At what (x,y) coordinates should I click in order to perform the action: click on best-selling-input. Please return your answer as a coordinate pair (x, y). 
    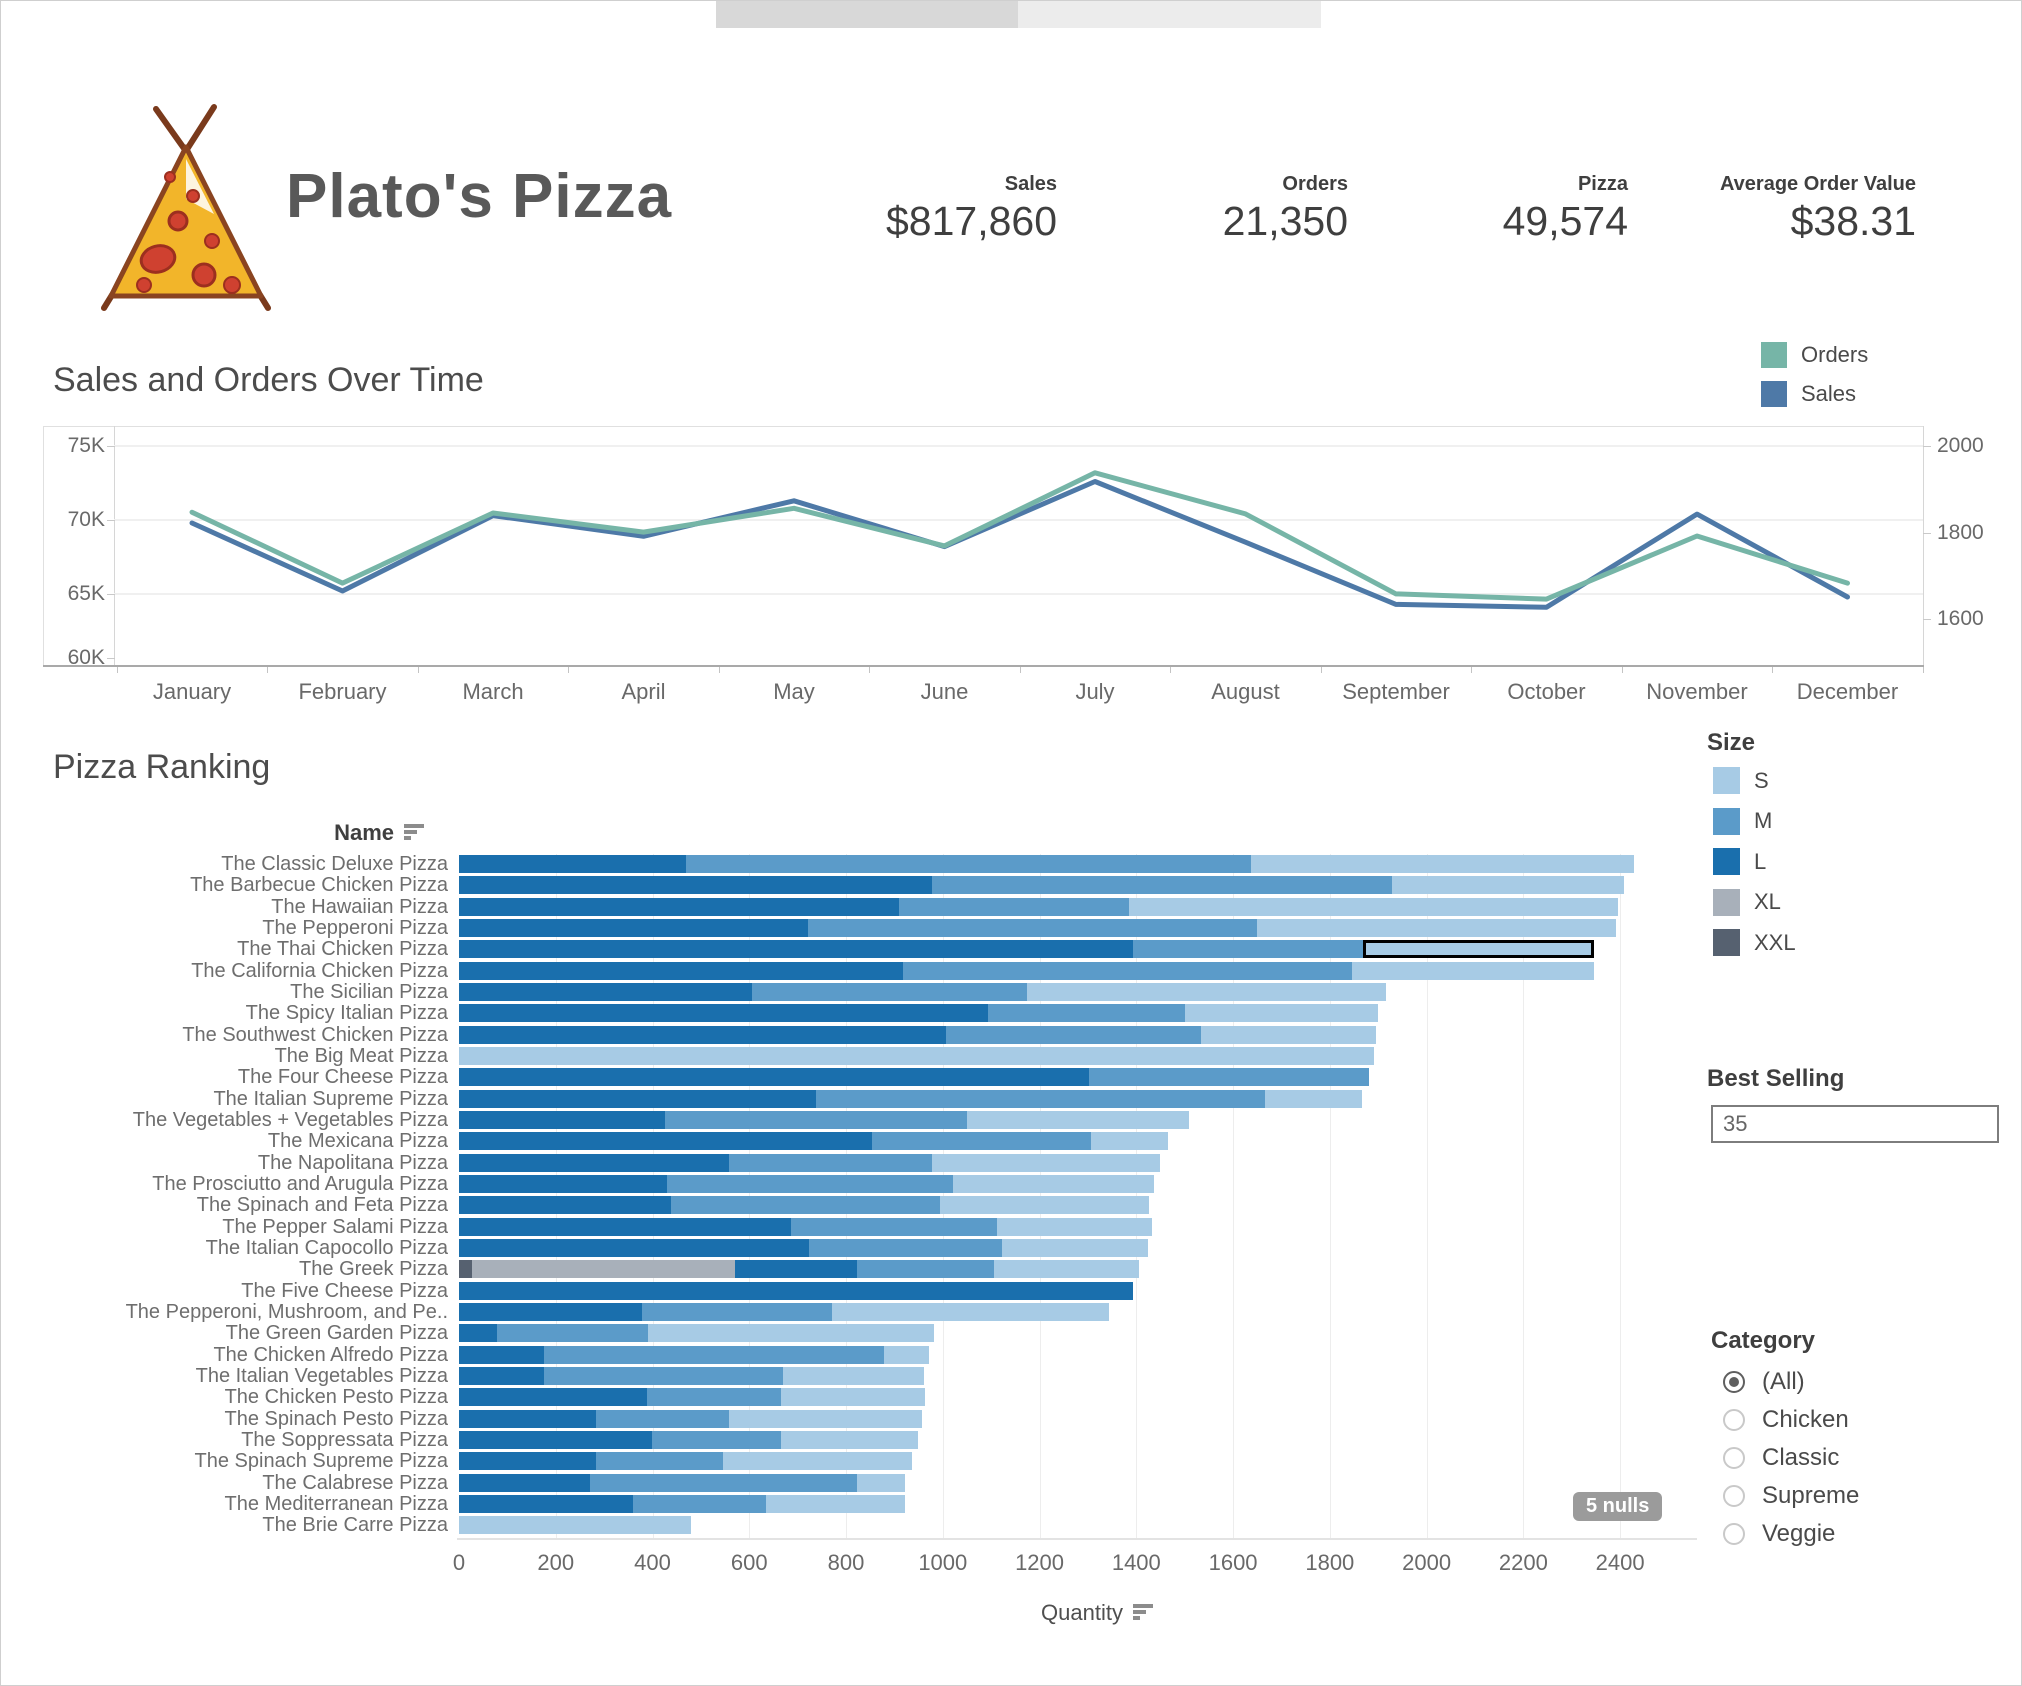
    Looking at the image, I should click on (1855, 1124).